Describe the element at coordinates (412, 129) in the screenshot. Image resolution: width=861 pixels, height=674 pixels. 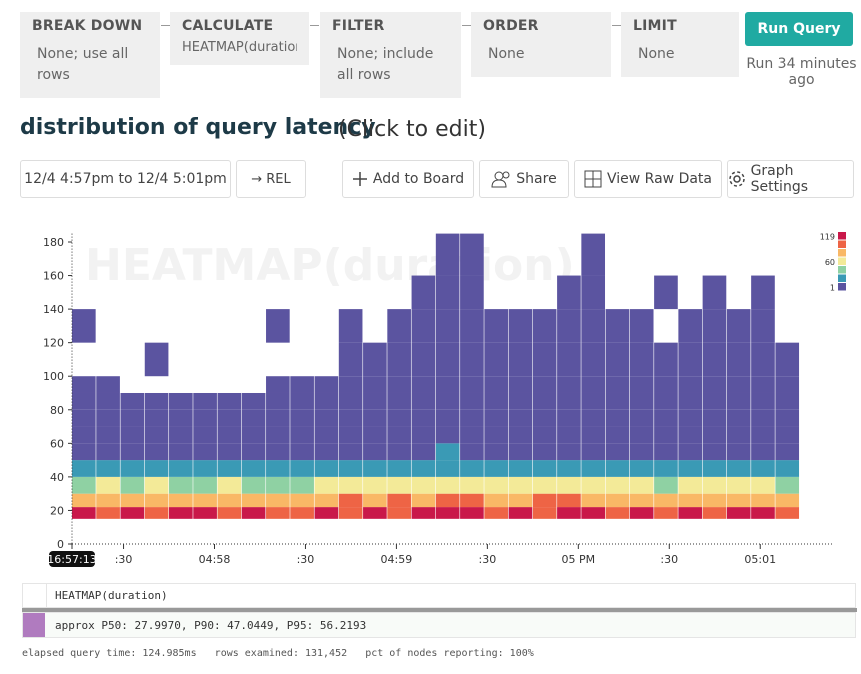
I see `edit-hint: (Click to edit)` at that location.